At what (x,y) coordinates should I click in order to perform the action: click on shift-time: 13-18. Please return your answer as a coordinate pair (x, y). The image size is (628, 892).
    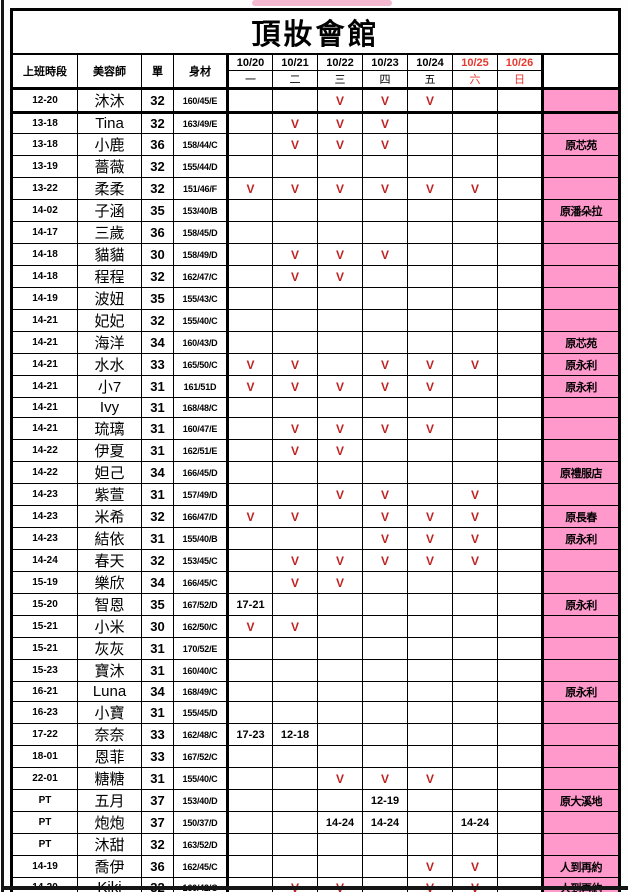
    Looking at the image, I should click on (44, 123).